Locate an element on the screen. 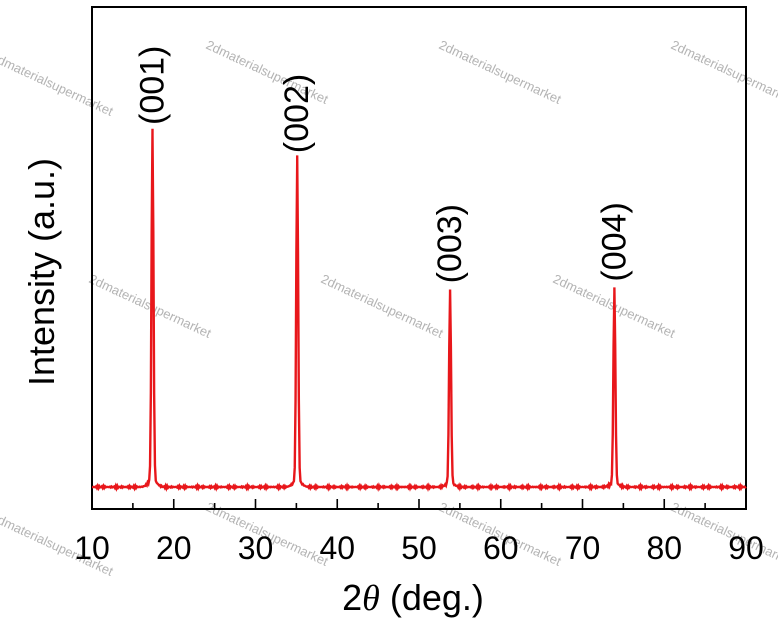 The height and width of the screenshot is (622, 778). x-axis-tick-labels: 10 20 30 40 50 60 70 80 90 is located at coordinates (419, 548).